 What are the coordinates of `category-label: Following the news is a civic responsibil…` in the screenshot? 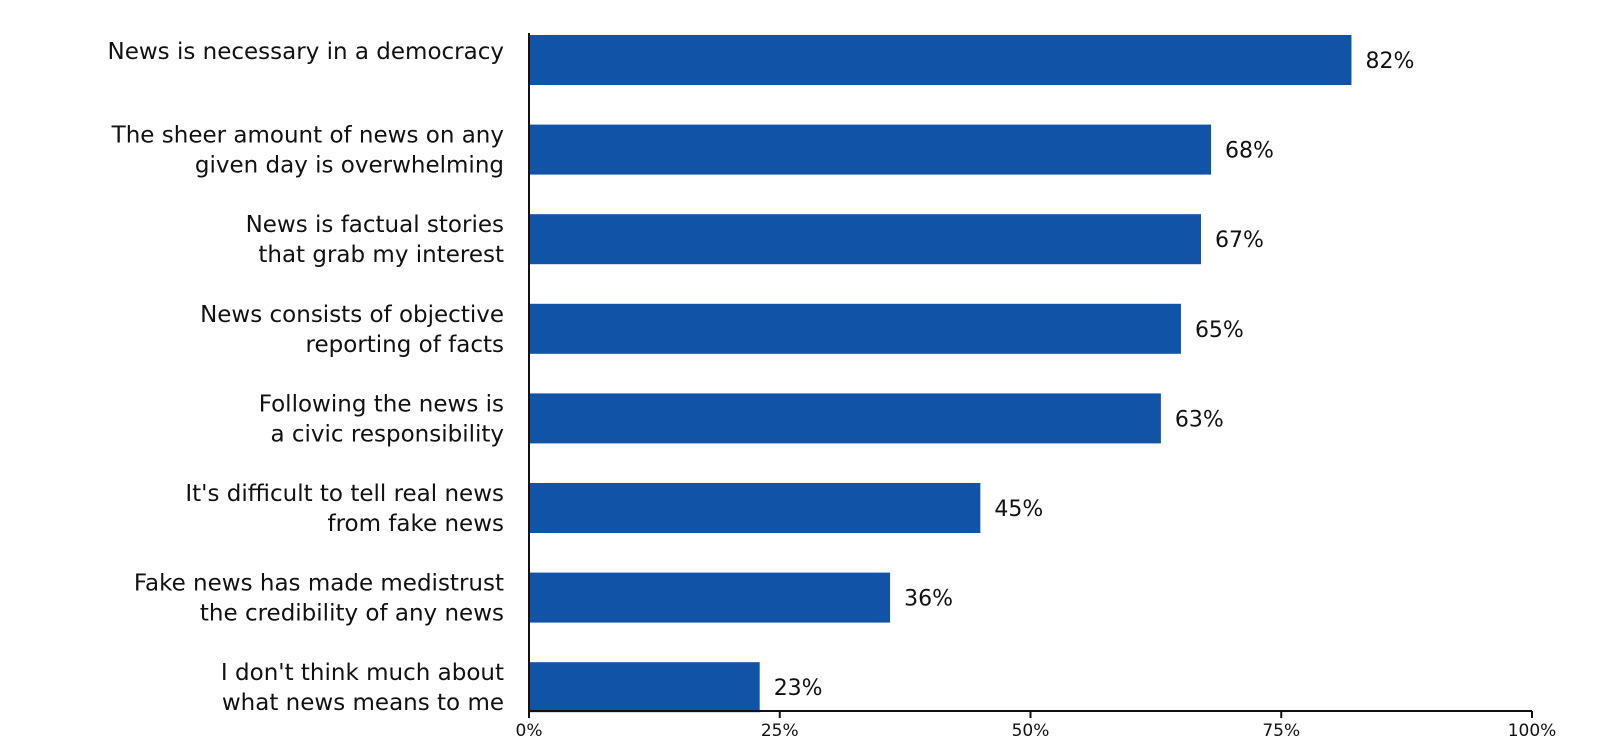 It's located at (381, 419).